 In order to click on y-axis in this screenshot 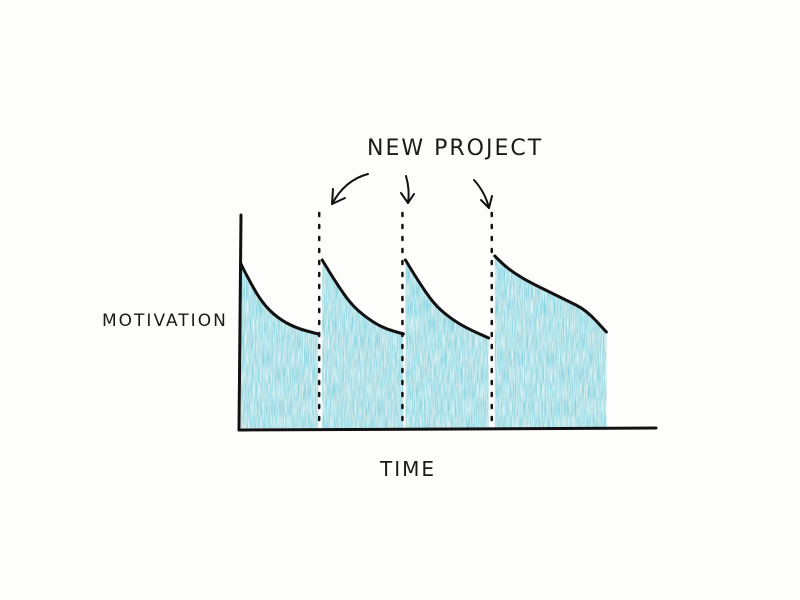, I will do `click(240, 322)`.